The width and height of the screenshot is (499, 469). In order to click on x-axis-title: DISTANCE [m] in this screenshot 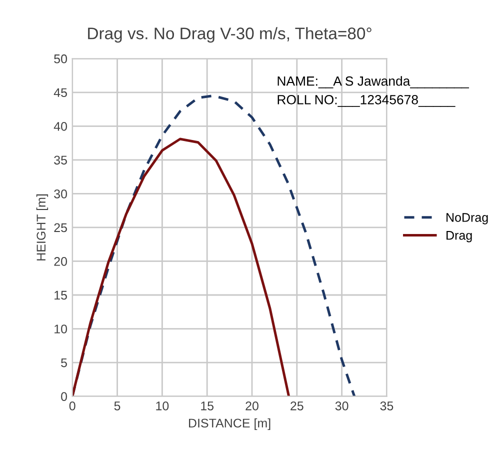, I will do `click(229, 424)`.